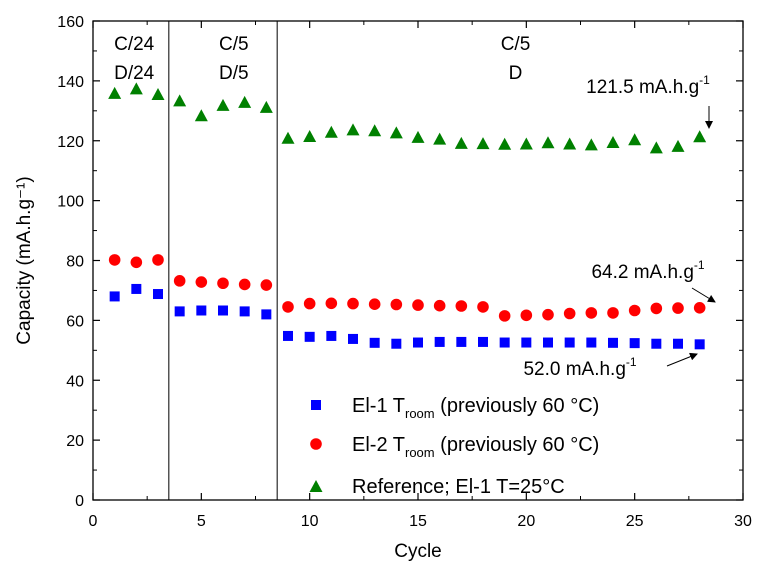 The width and height of the screenshot is (757, 570). What do you see at coordinates (134, 73) in the screenshot?
I see `region-label-rate-discharge: D/24` at bounding box center [134, 73].